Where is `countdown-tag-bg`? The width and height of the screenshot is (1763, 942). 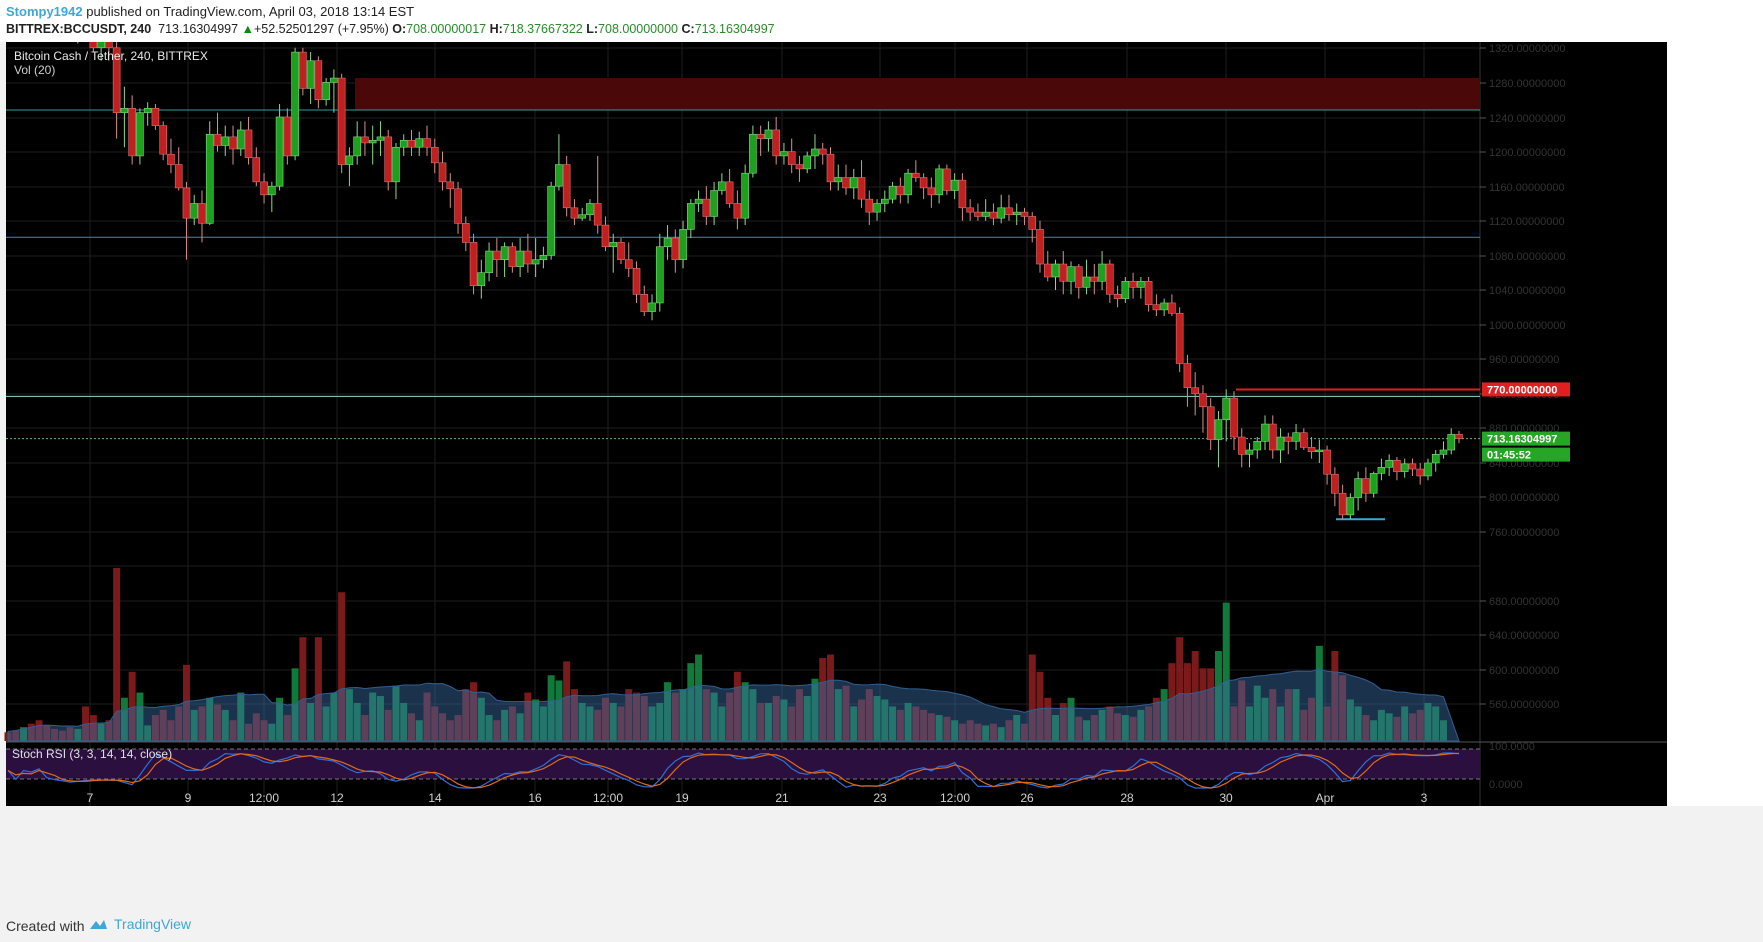 countdown-tag-bg is located at coordinates (1526, 454).